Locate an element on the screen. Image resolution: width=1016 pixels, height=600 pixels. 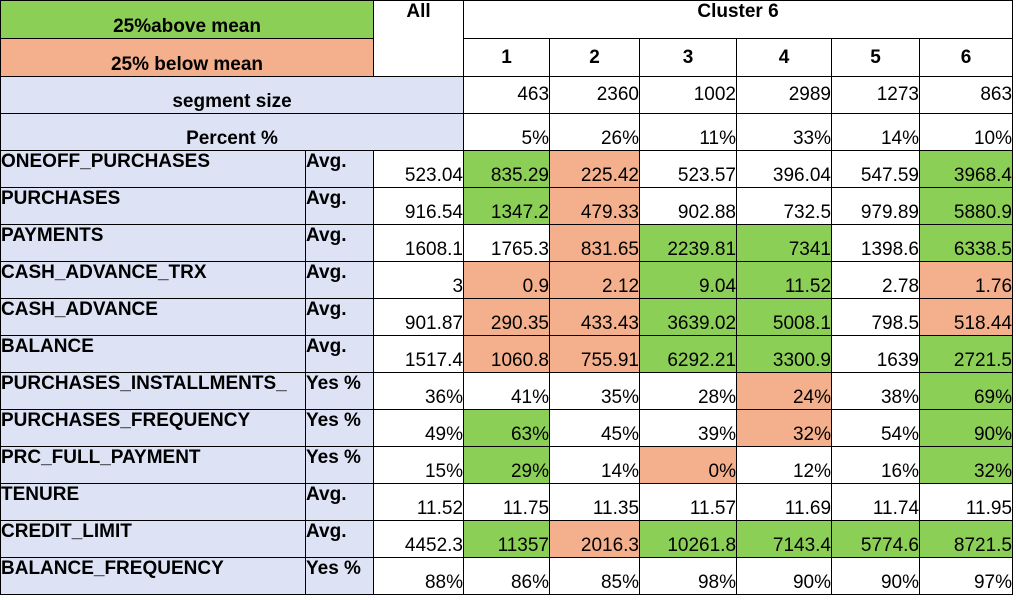
all-value: 88% is located at coordinates (419, 576).